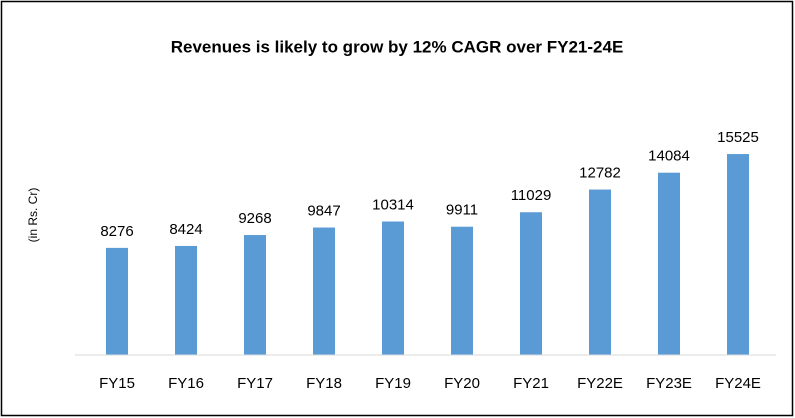 The image size is (795, 418). I want to click on x-tick-label: FY23E, so click(669, 383).